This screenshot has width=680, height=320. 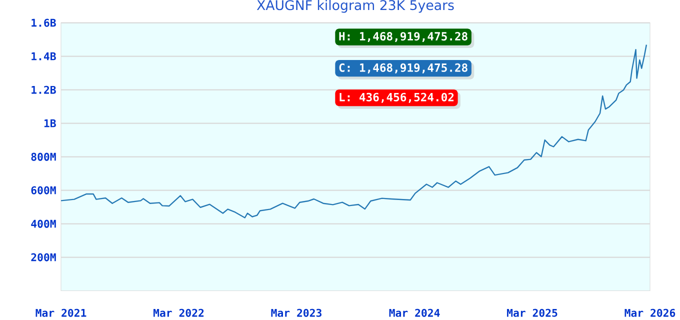 I want to click on annotation: L: 436,456,524.02, so click(x=397, y=97).